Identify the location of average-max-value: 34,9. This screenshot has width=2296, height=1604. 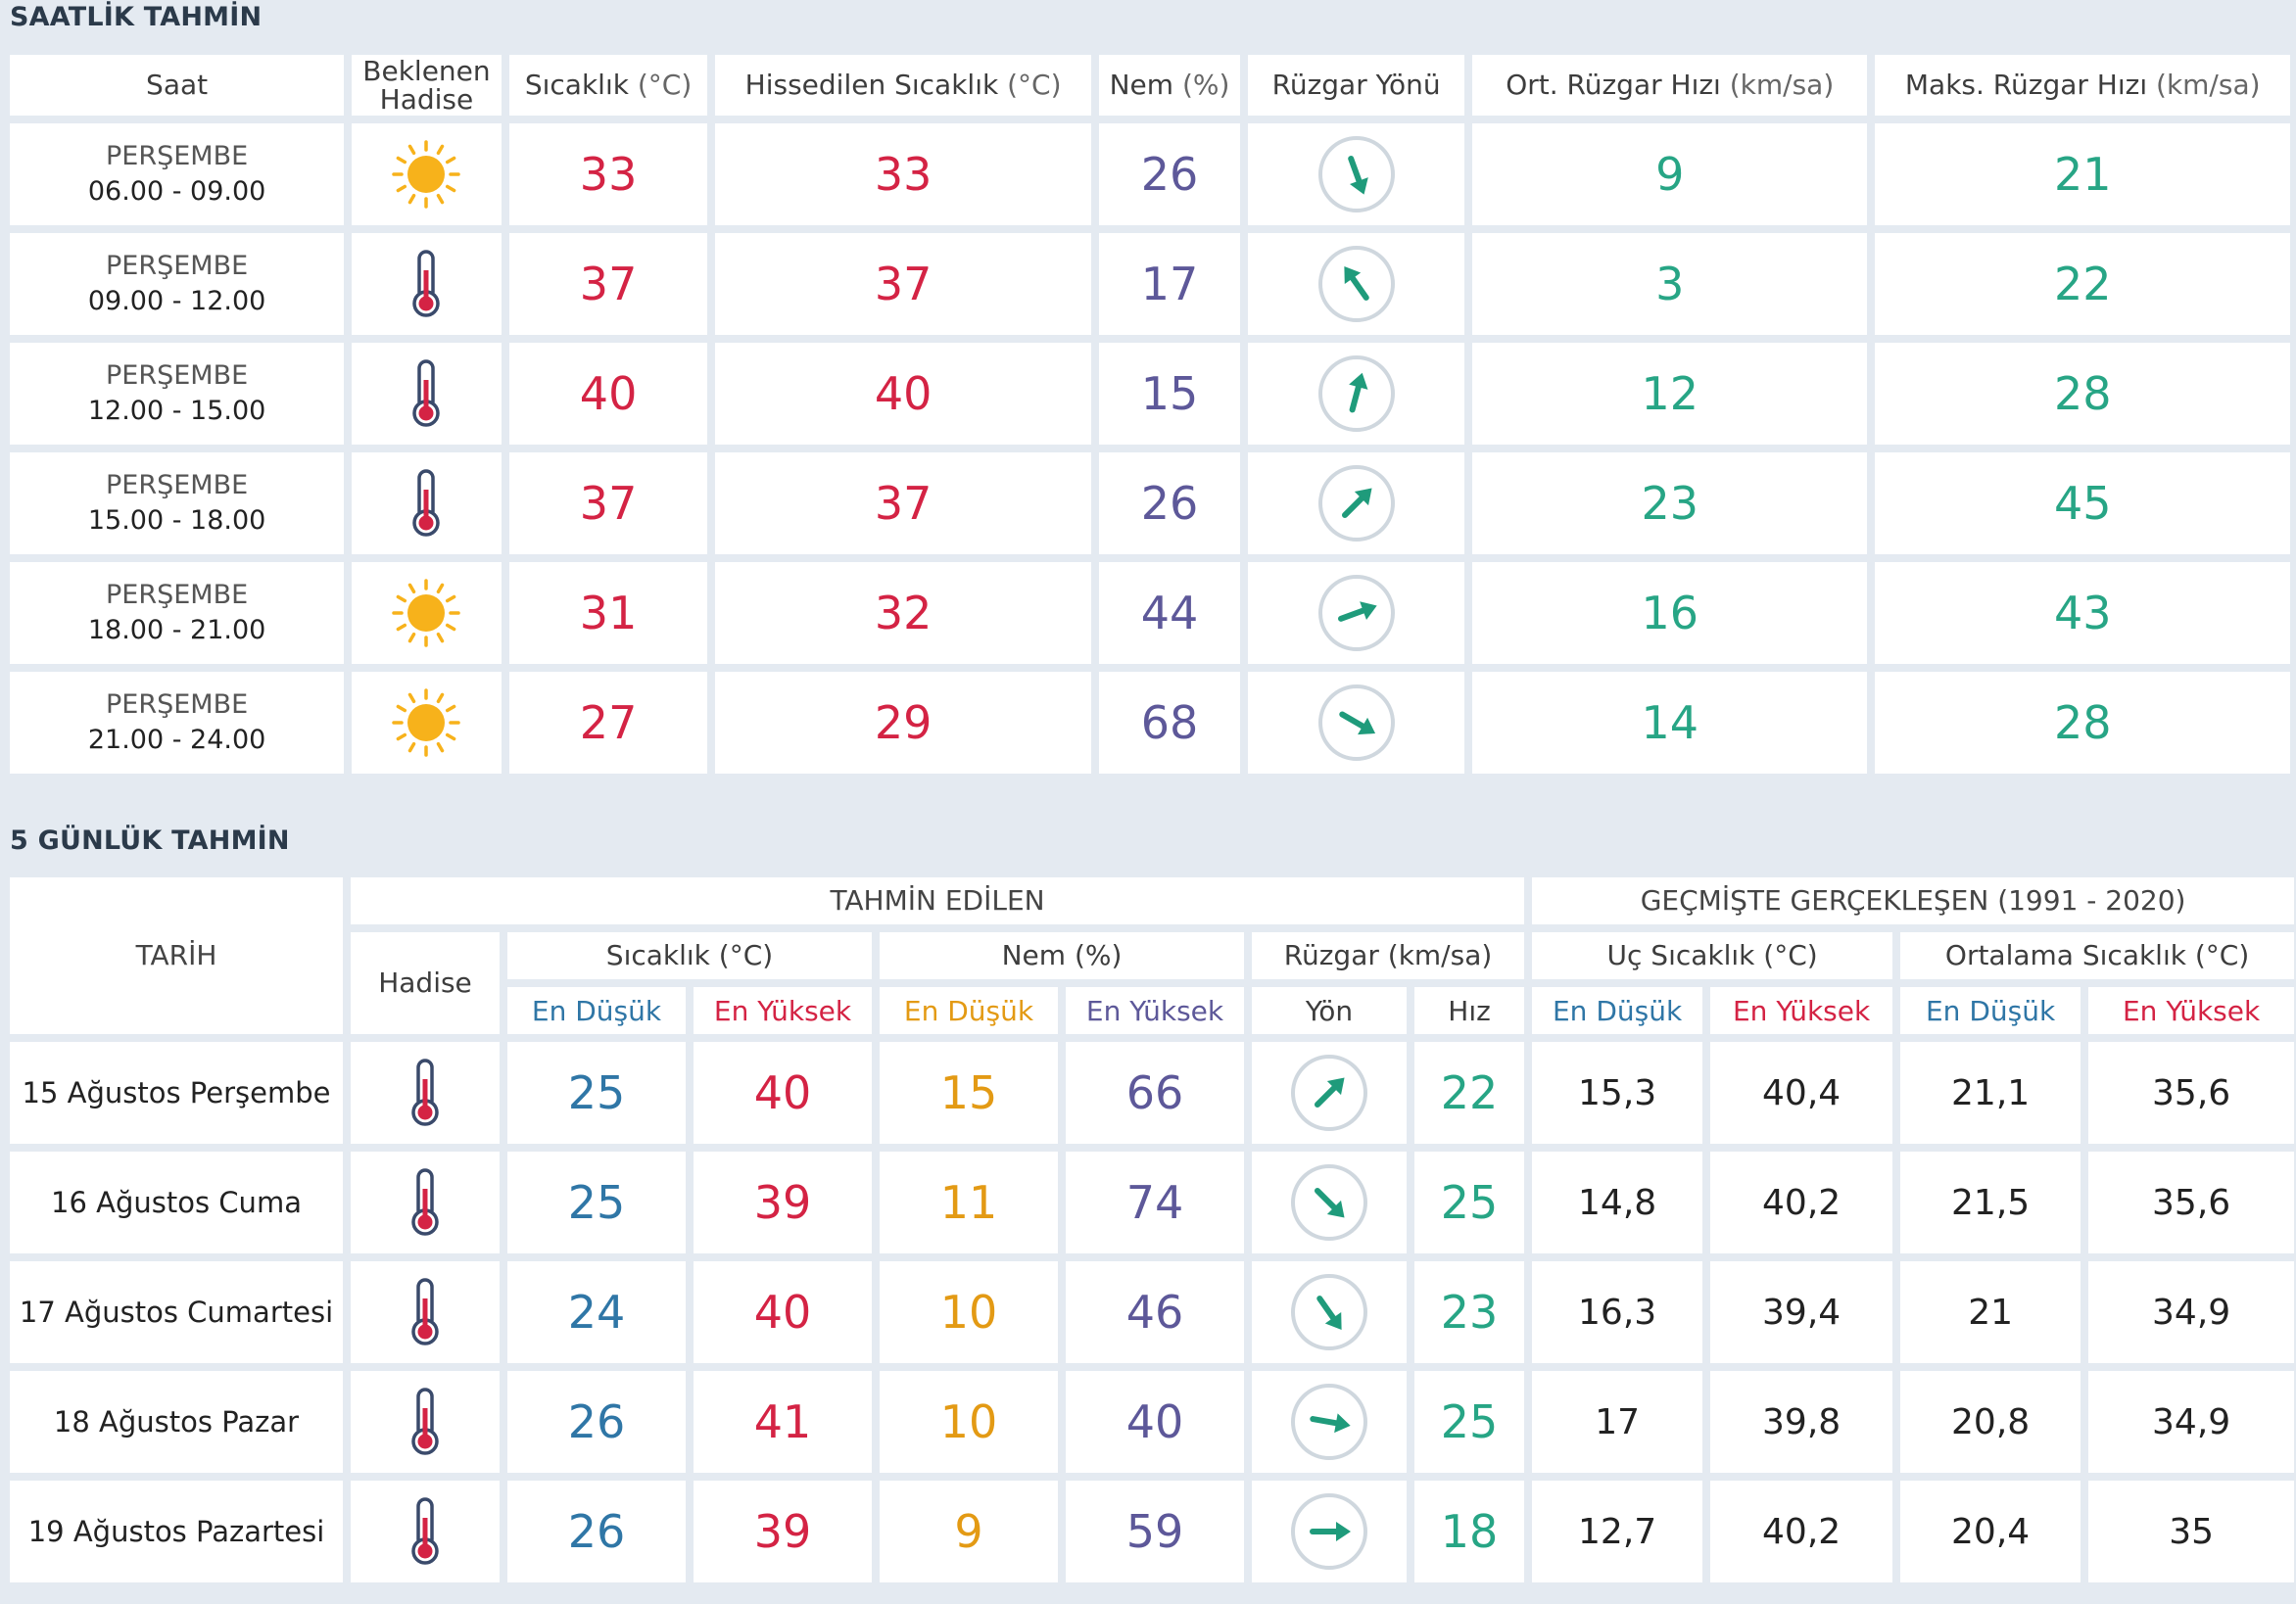
(2191, 1312).